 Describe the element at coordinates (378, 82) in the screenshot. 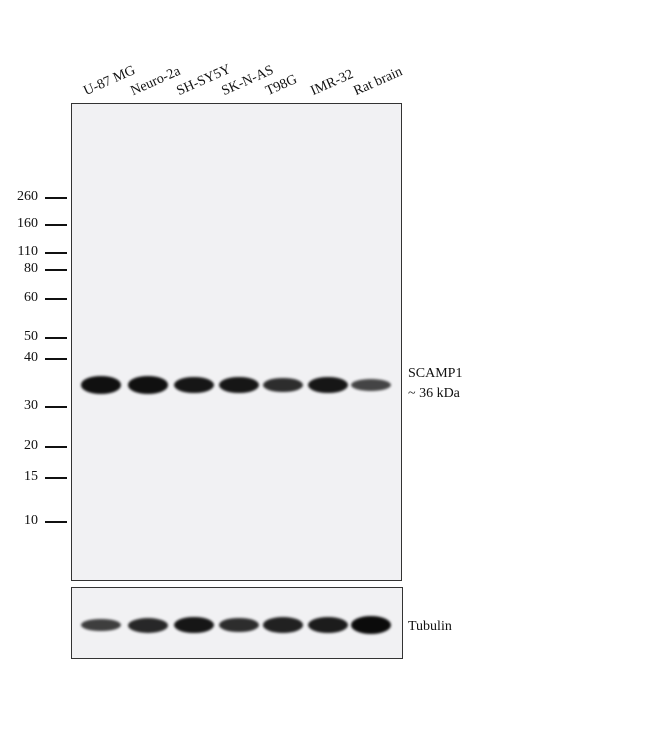

I see `lane-label: Rat brain` at that location.